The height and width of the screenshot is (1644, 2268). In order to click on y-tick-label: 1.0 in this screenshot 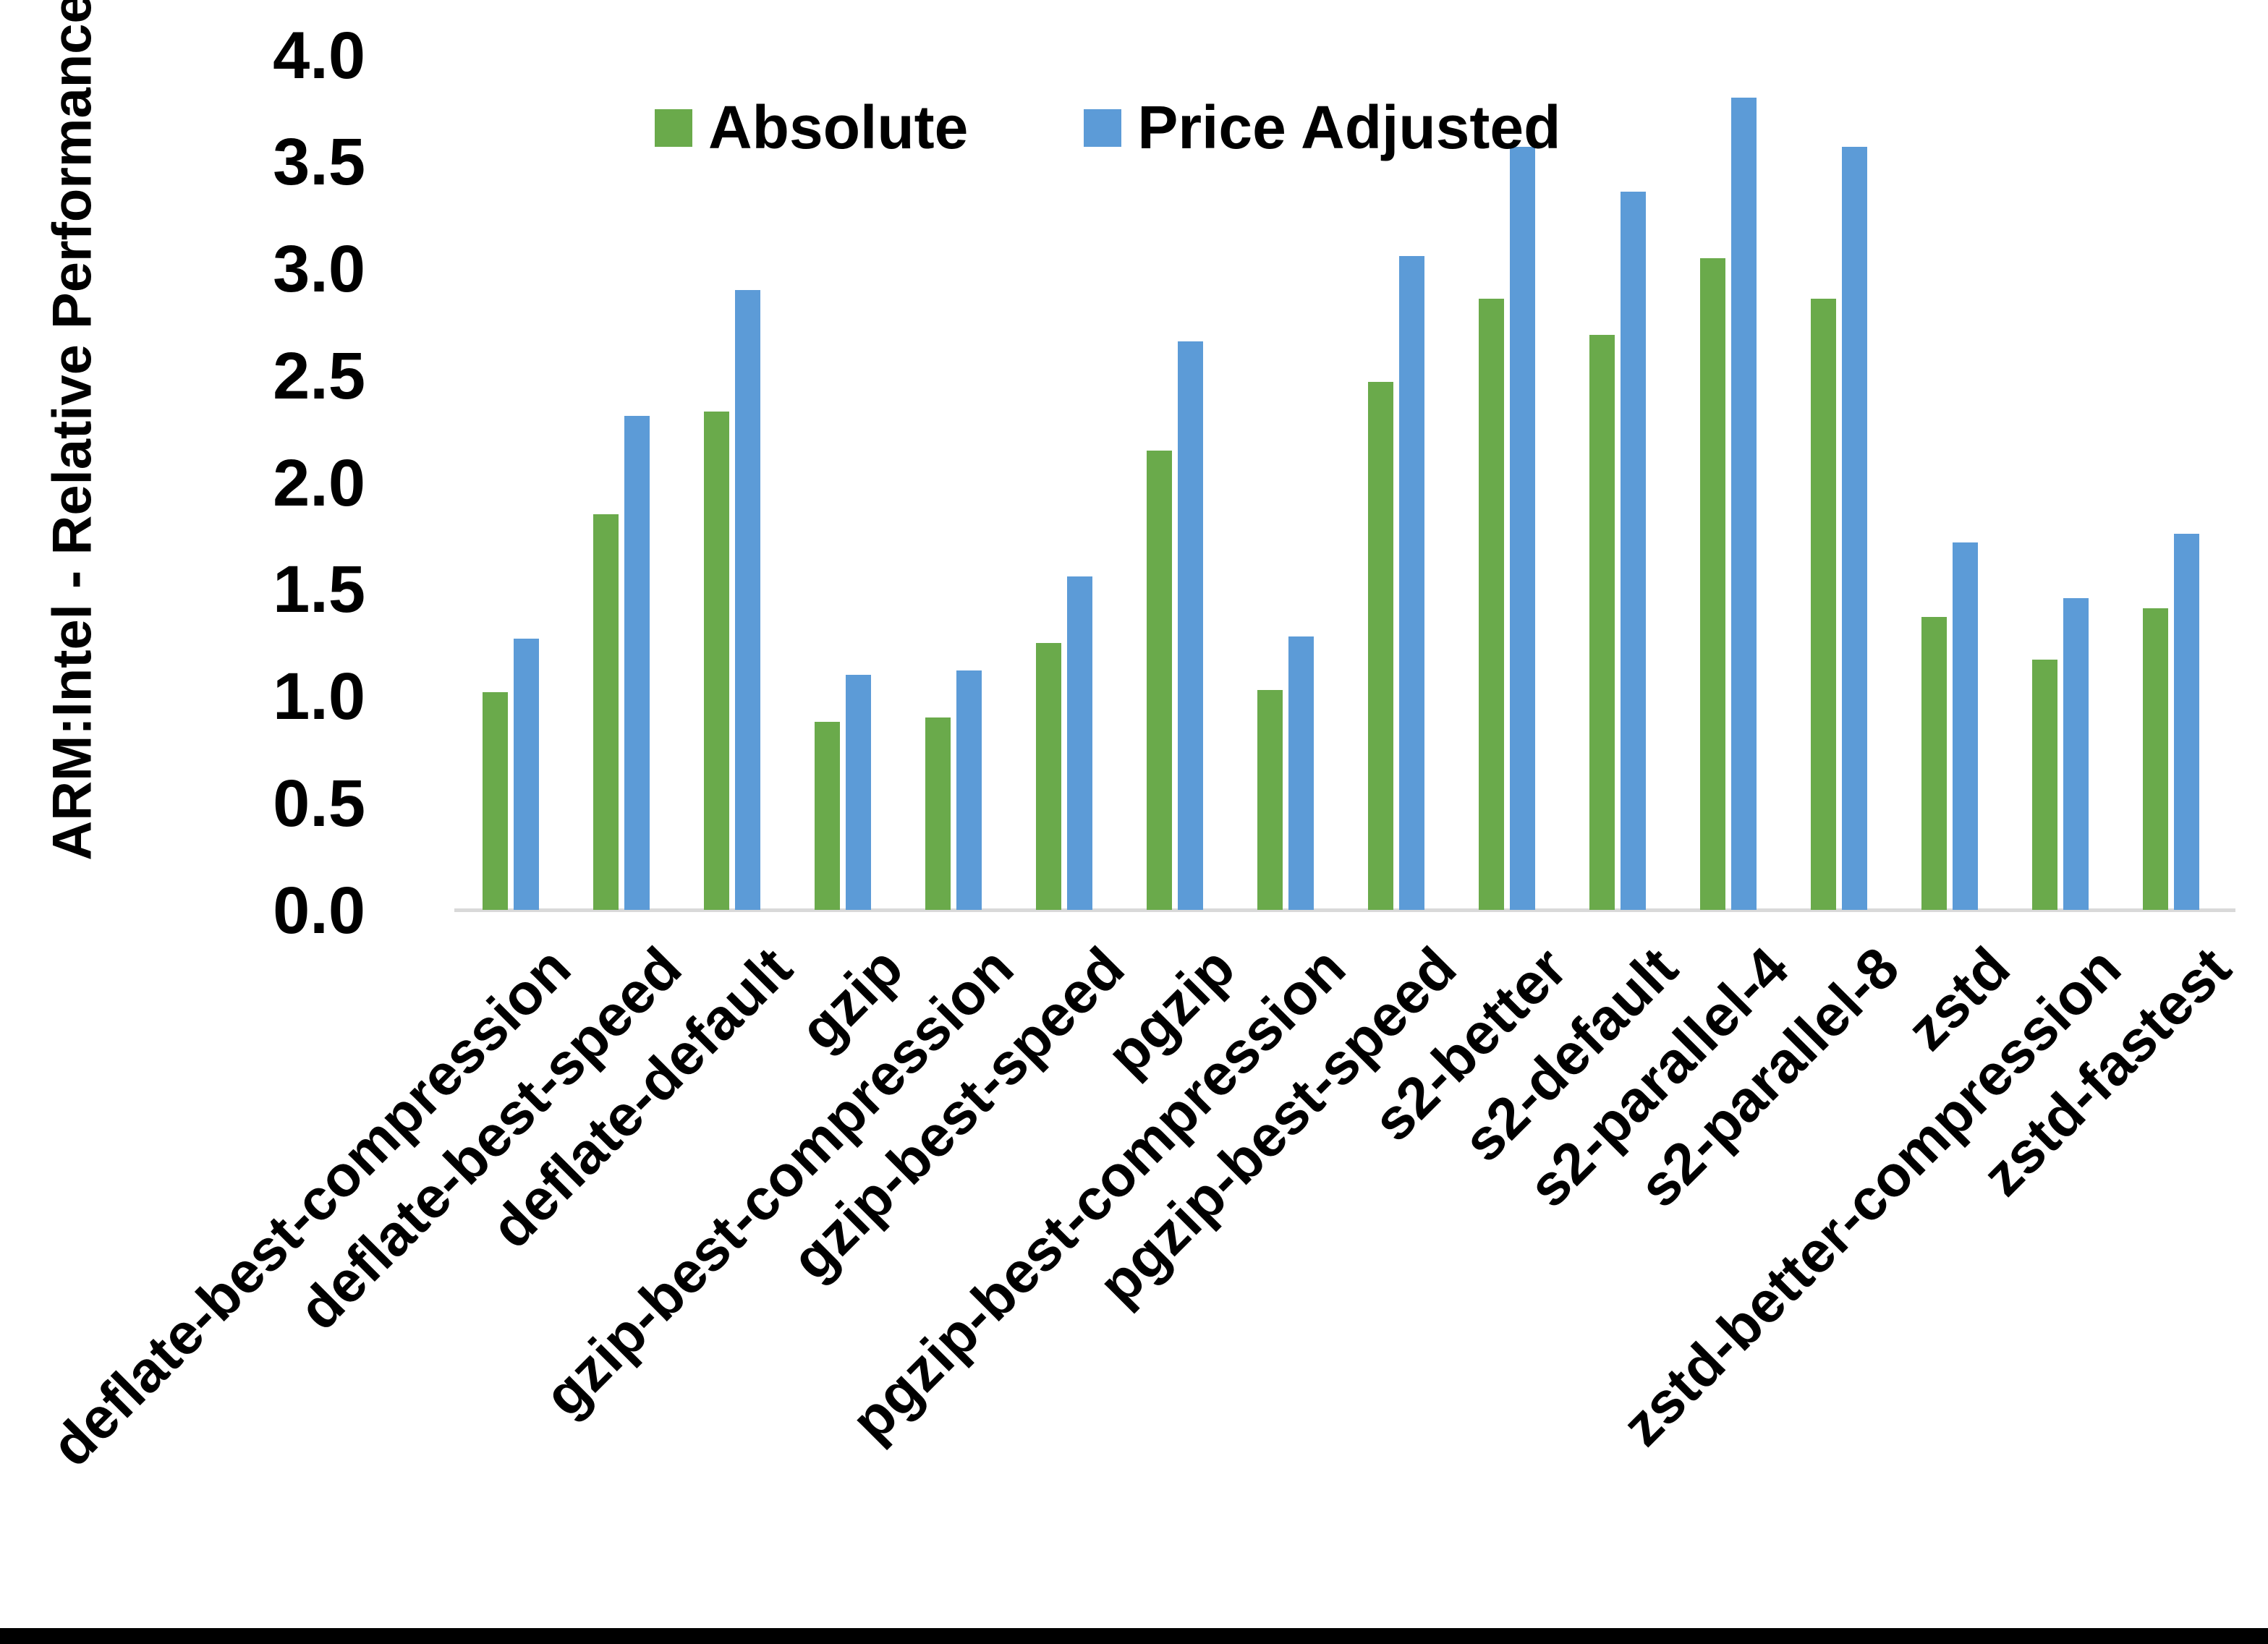, I will do `click(319, 696)`.